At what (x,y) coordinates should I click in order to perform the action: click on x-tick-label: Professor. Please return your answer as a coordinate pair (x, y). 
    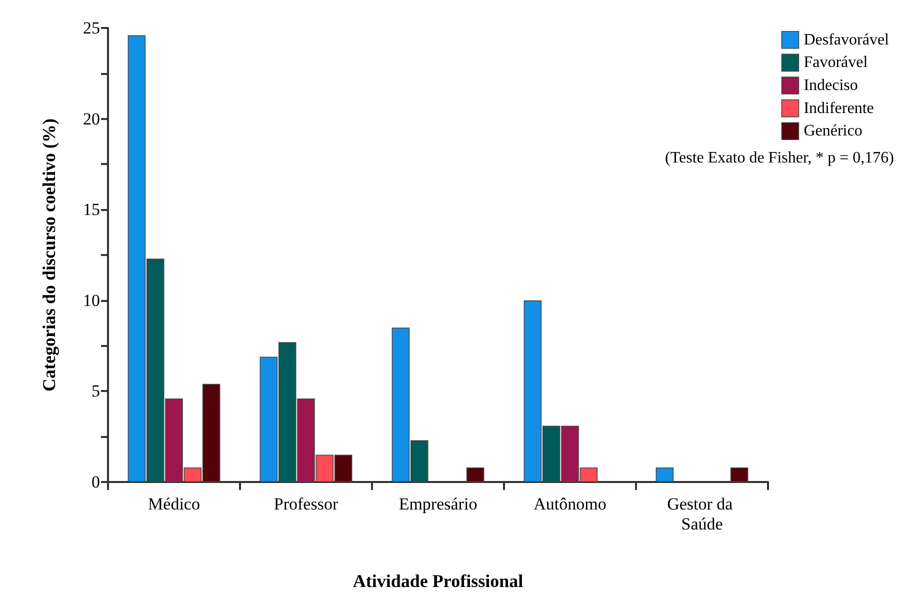
    Looking at the image, I should click on (306, 504).